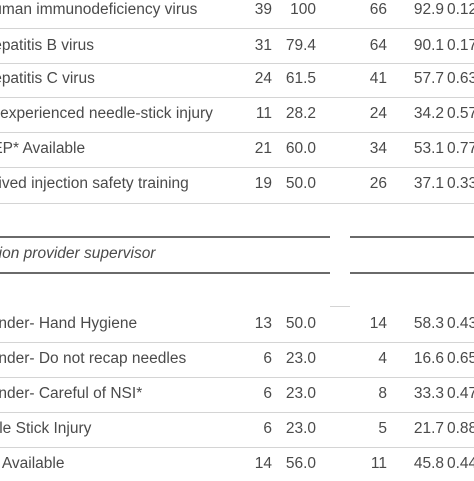  What do you see at coordinates (32, 463) in the screenshot?
I see `row-label: P* Available` at bounding box center [32, 463].